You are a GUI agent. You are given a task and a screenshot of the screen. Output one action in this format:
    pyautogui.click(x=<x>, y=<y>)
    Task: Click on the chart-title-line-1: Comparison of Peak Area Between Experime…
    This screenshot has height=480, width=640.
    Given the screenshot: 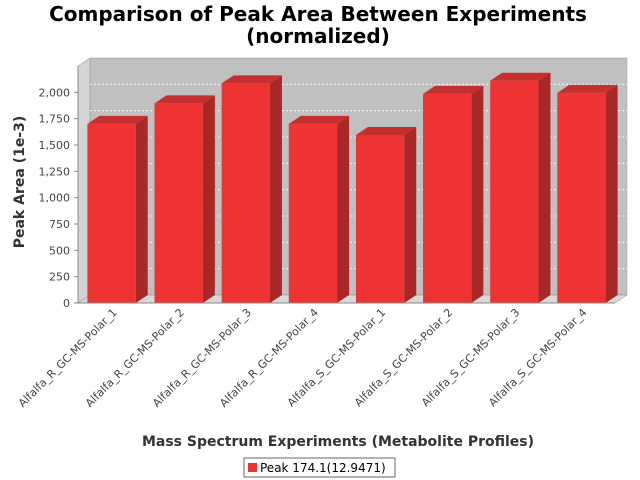 What is the action you would take?
    pyautogui.click(x=318, y=14)
    